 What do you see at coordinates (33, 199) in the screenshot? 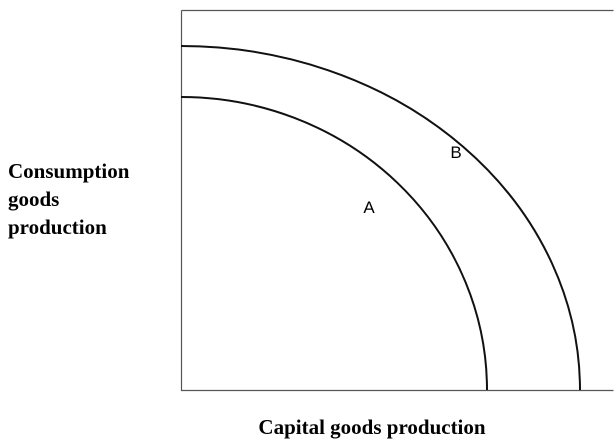
I see `y-axis-label: goods` at bounding box center [33, 199].